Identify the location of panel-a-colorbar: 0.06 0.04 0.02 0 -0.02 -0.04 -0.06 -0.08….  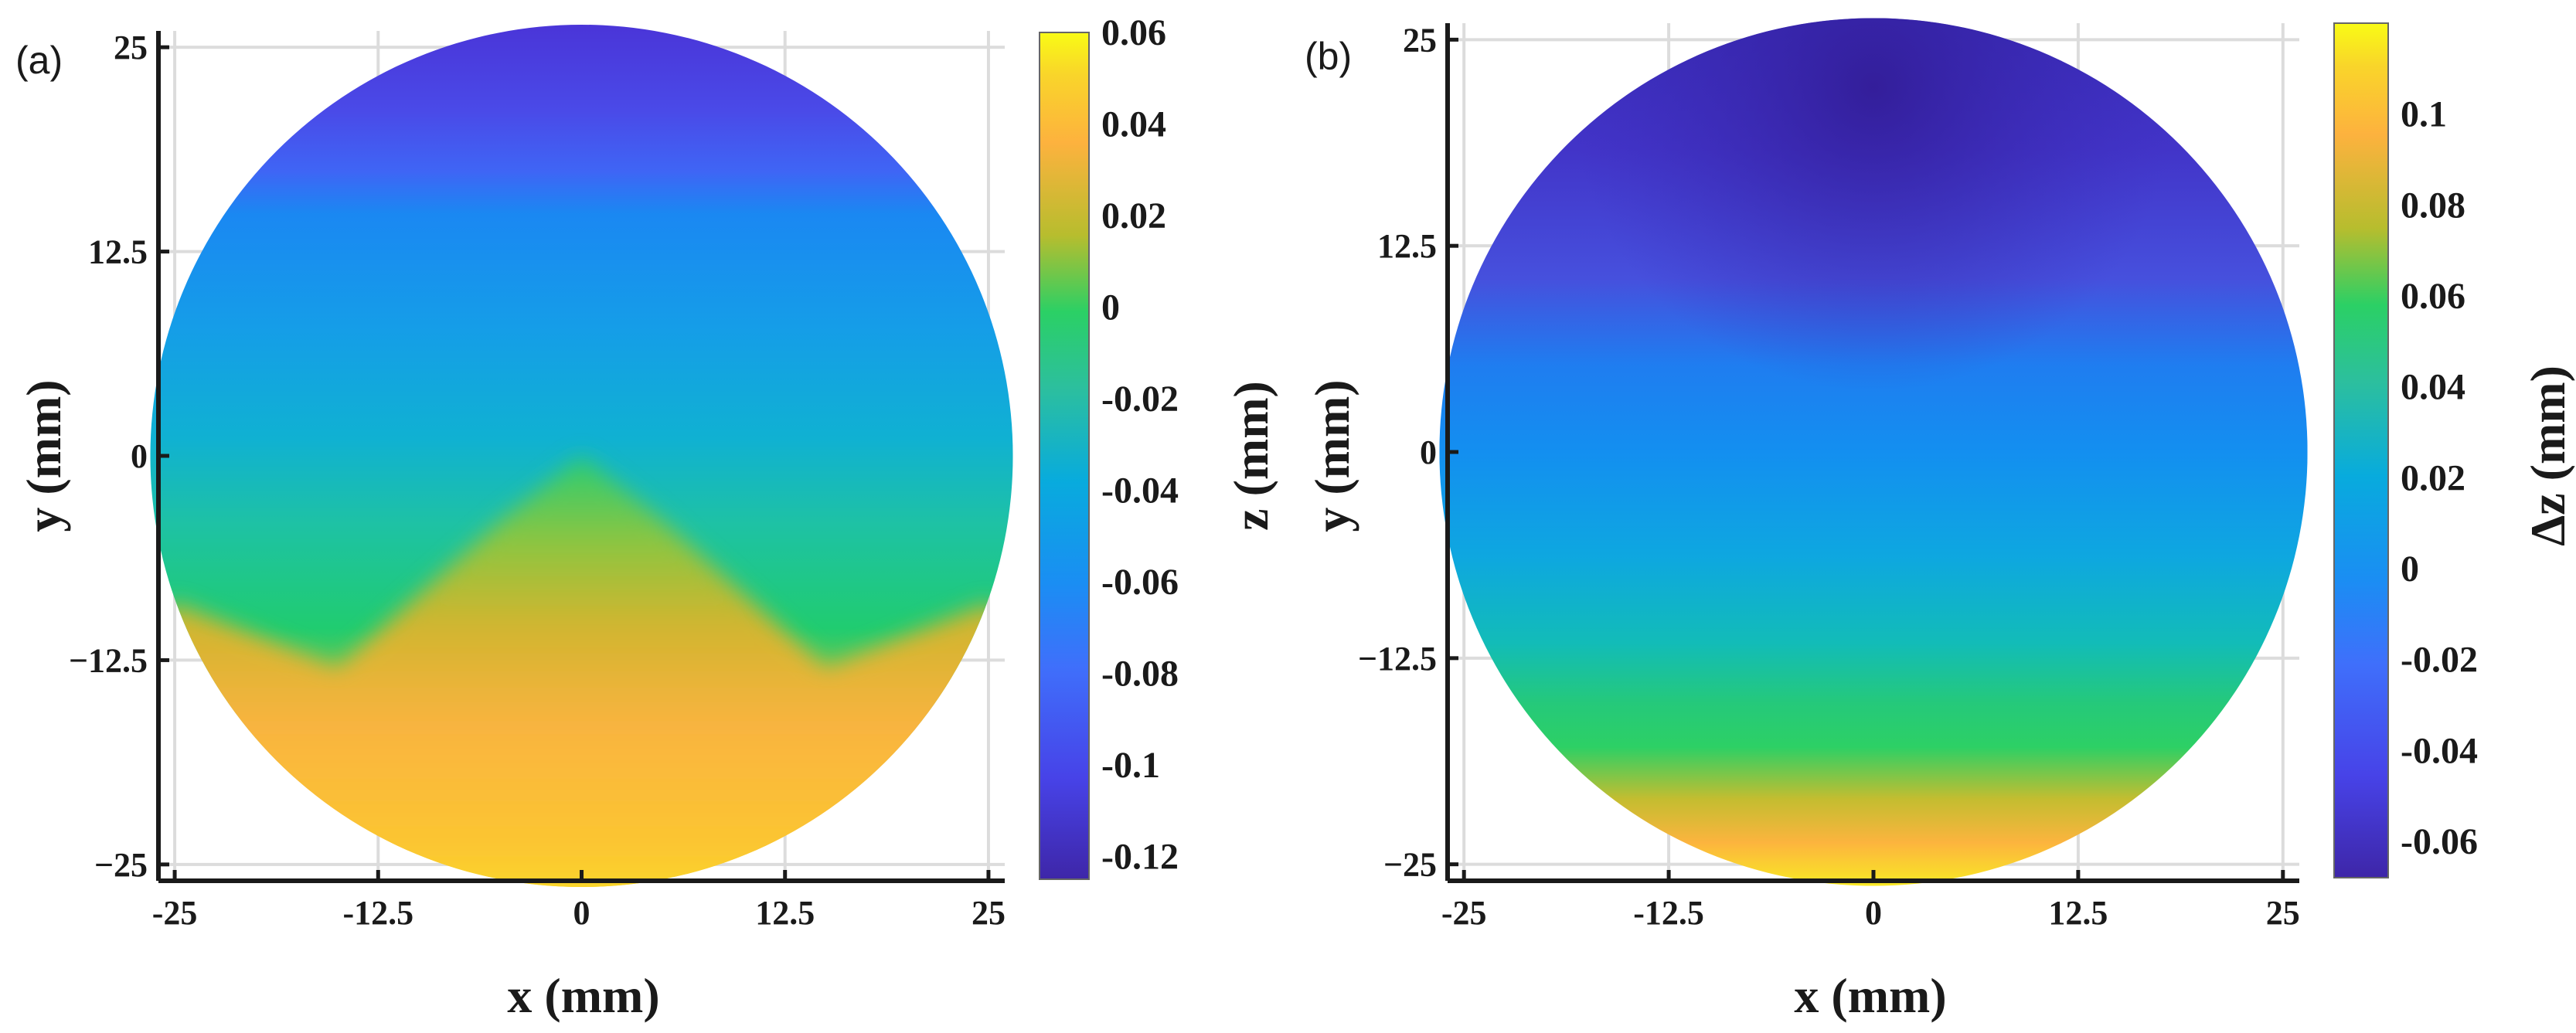
(1158, 446).